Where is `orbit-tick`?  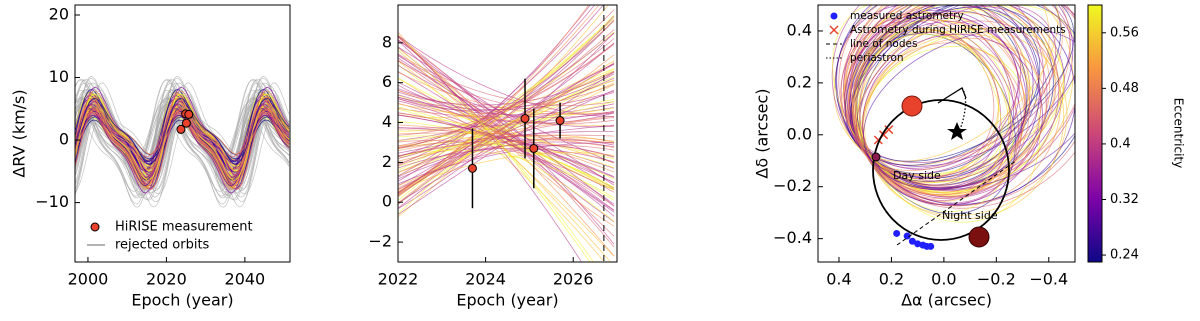
orbit-tick is located at coordinates (952, 95).